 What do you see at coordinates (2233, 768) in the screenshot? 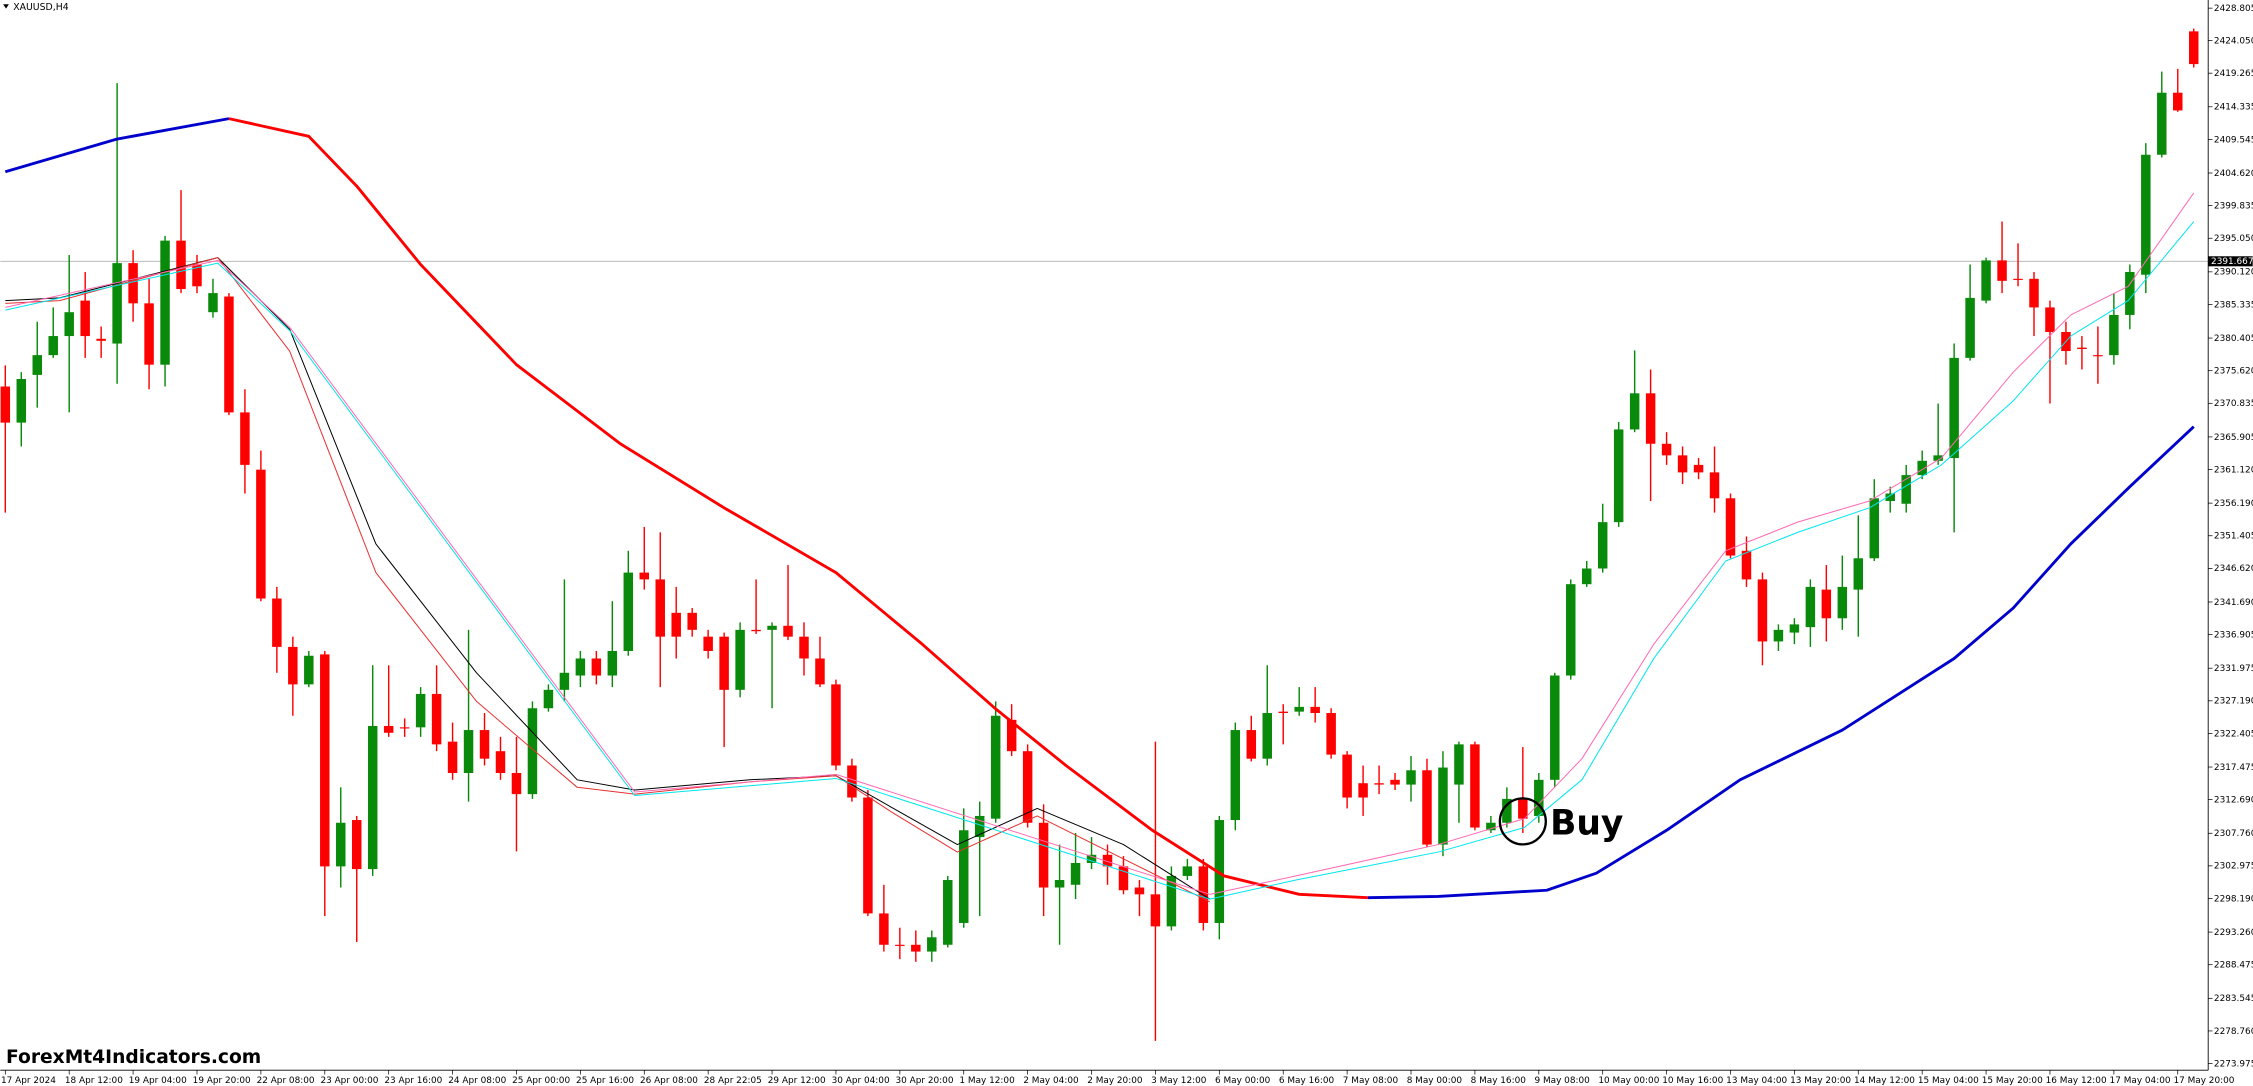
I see `y-tick-label: 2317.475` at bounding box center [2233, 768].